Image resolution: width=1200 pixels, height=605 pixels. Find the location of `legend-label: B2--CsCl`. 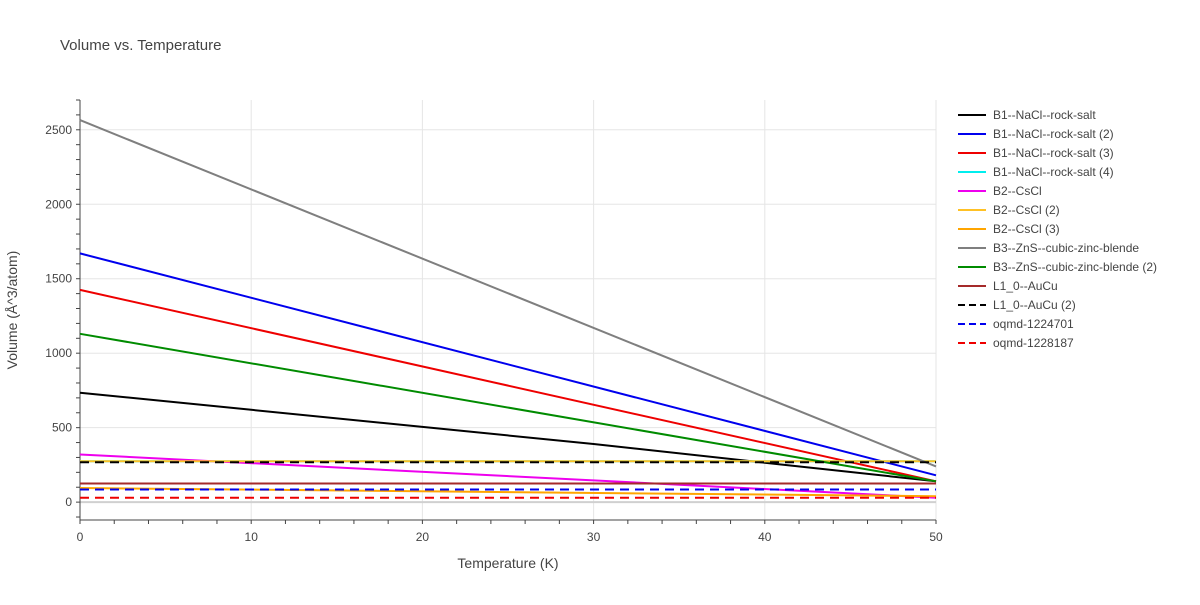

legend-label: B2--CsCl is located at coordinates (1017, 191).